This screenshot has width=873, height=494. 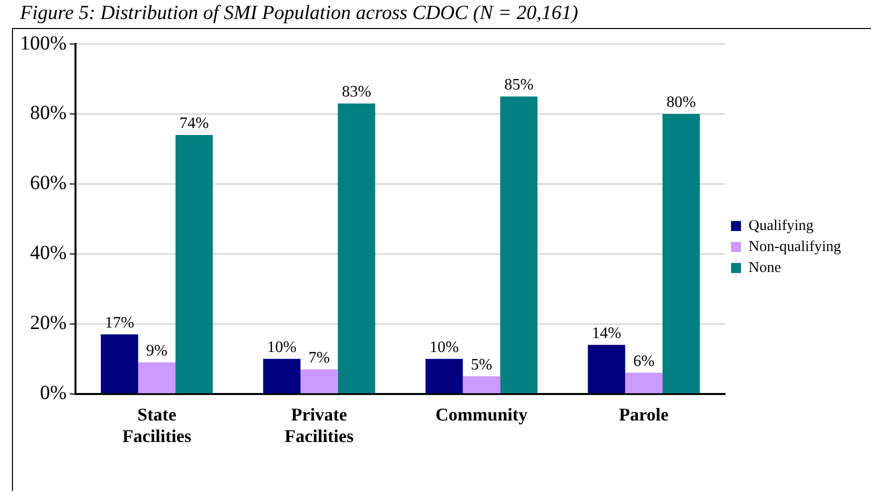 What do you see at coordinates (194, 123) in the screenshot?
I see `data-label: 74%` at bounding box center [194, 123].